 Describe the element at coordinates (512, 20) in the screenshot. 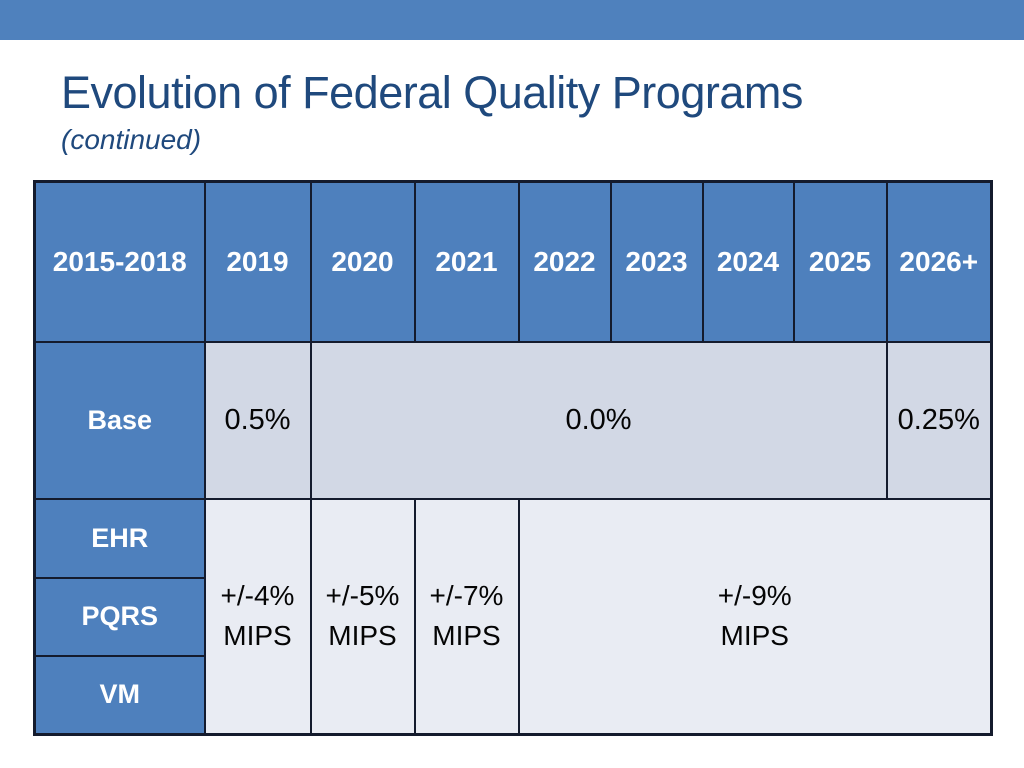

I see `top-accent-bar` at that location.